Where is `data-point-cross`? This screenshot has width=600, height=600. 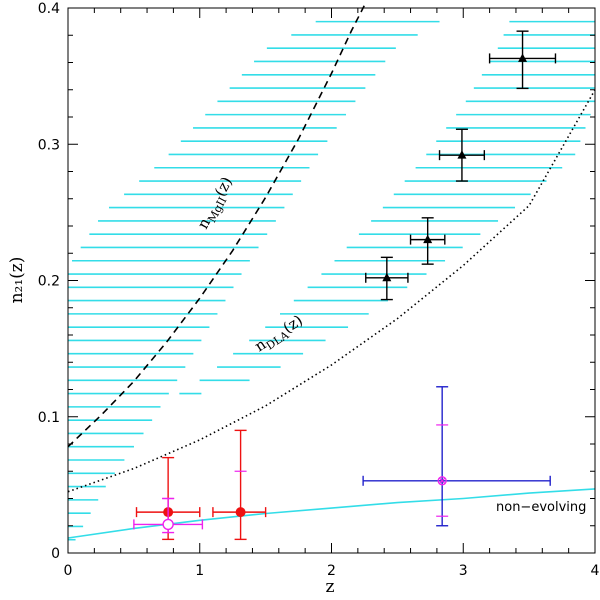
data-point-cross is located at coordinates (442, 481).